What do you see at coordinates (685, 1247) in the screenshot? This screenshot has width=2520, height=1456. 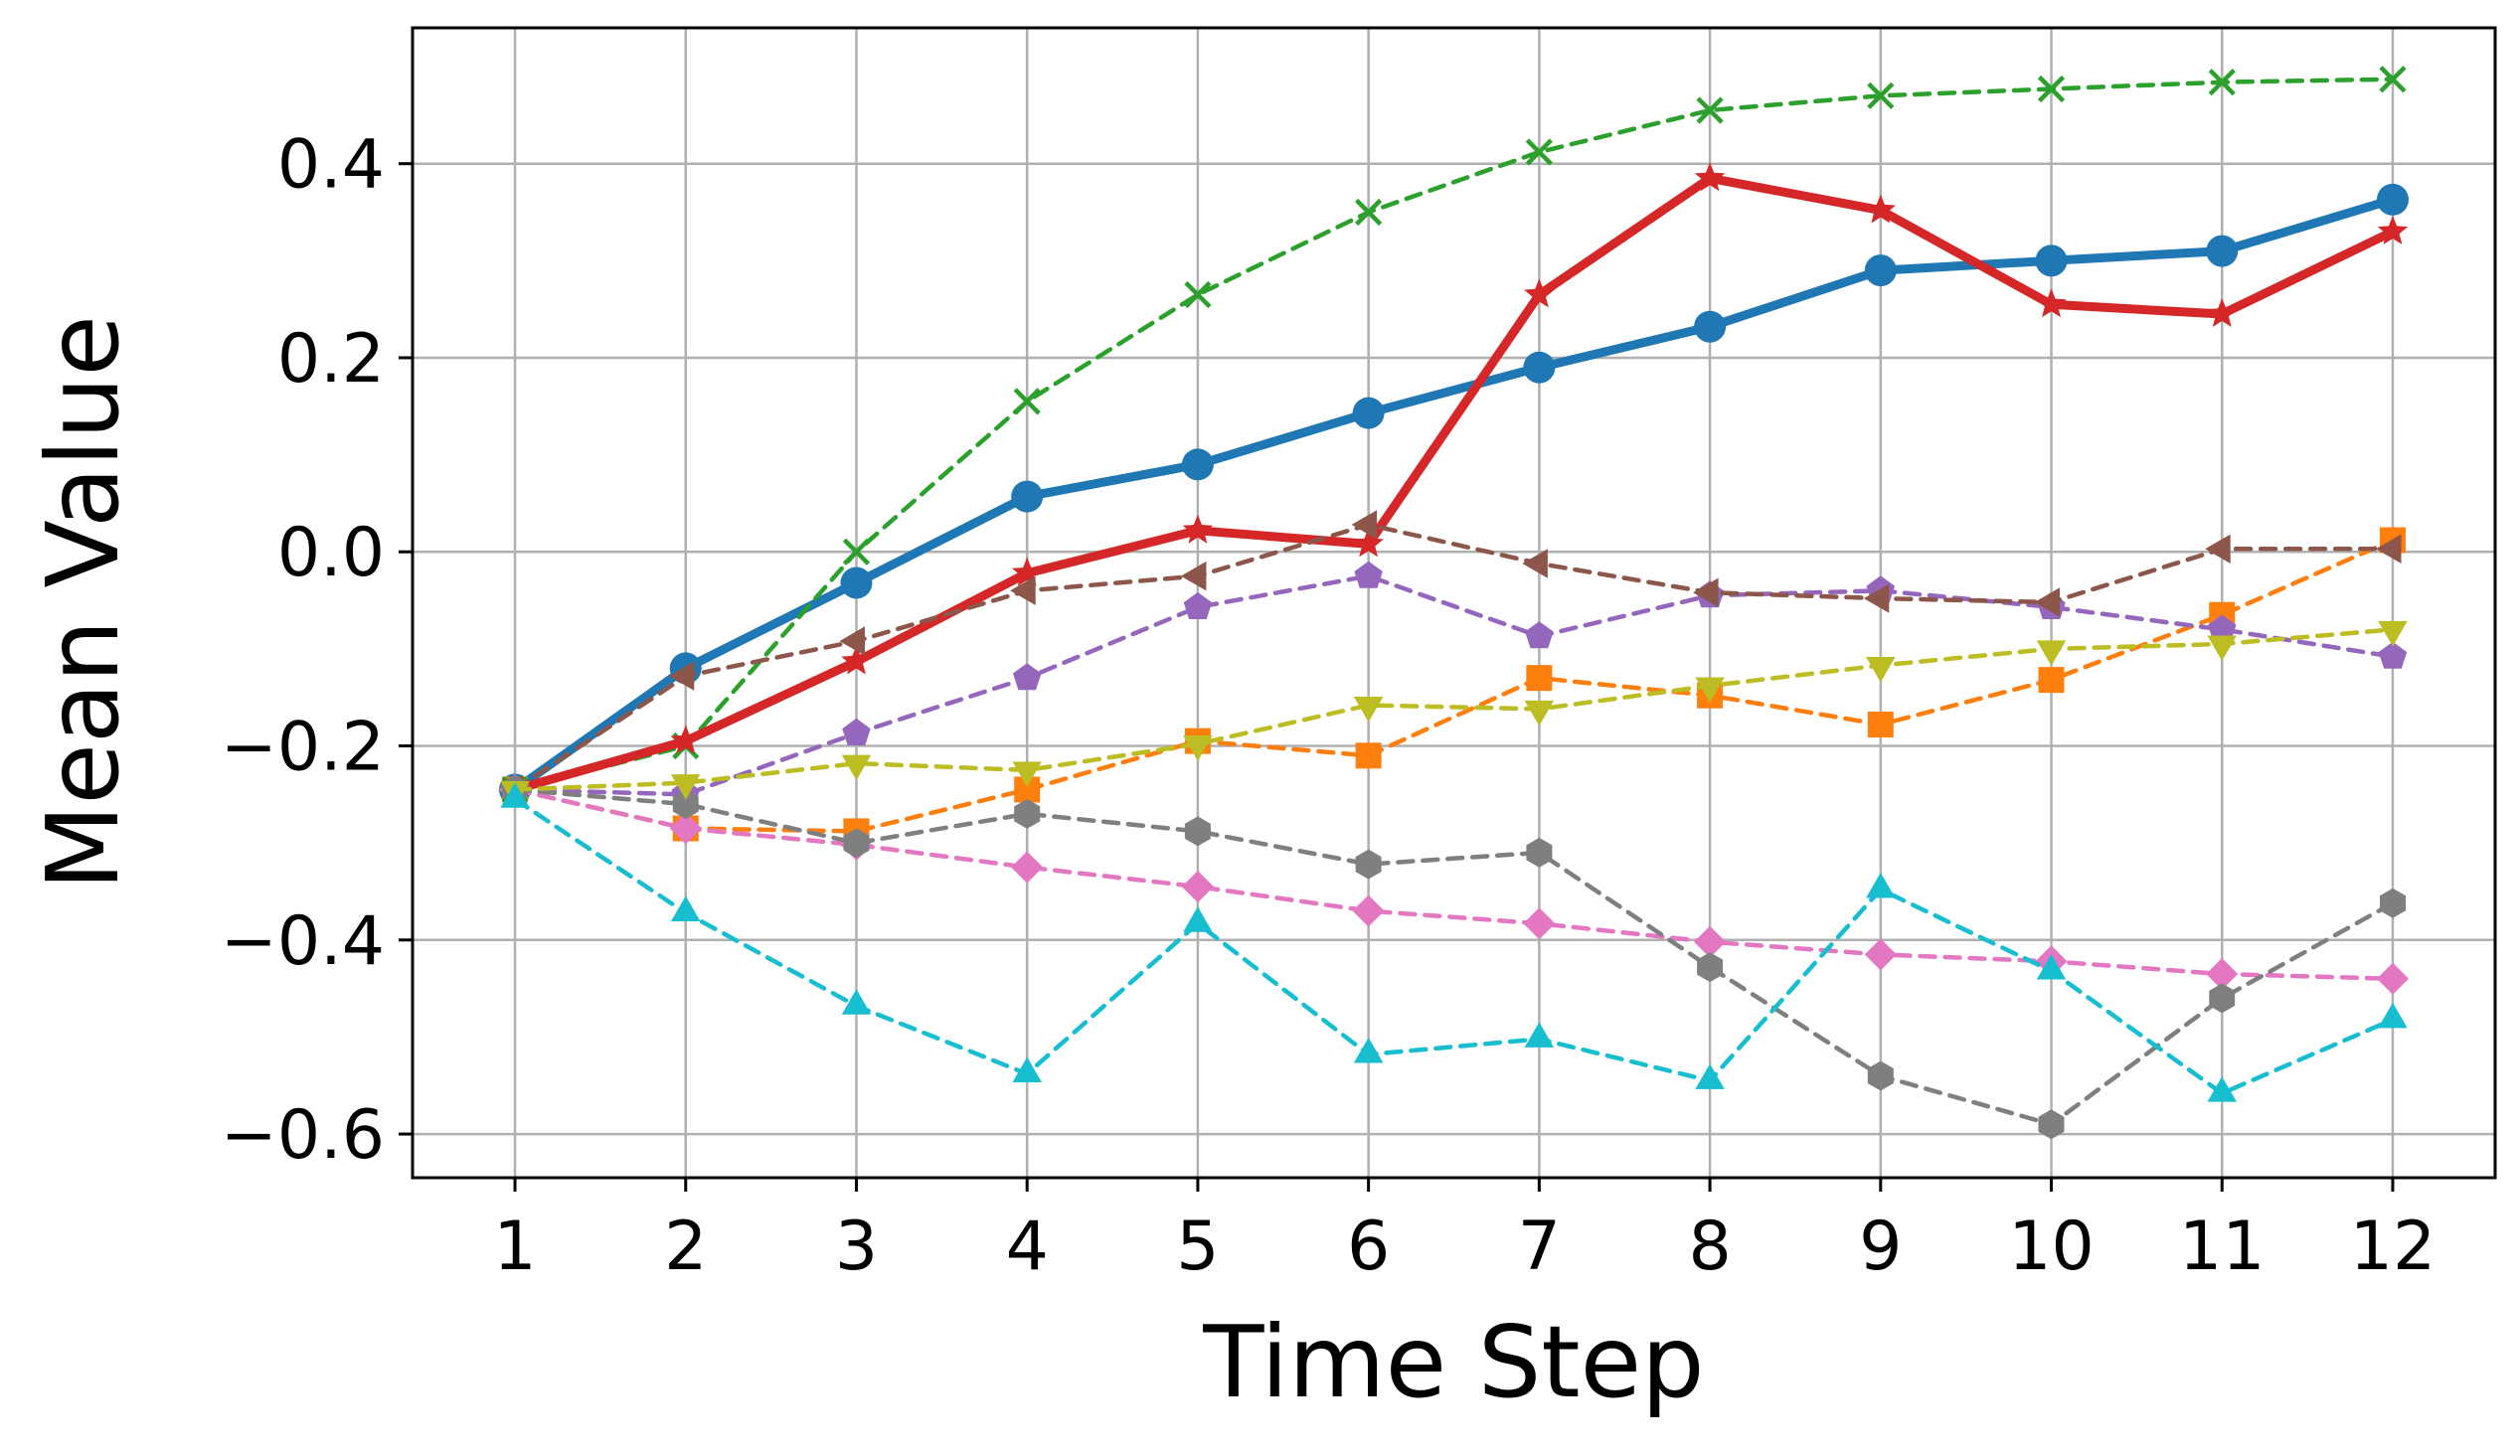 I see `x-tick-label: 2` at bounding box center [685, 1247].